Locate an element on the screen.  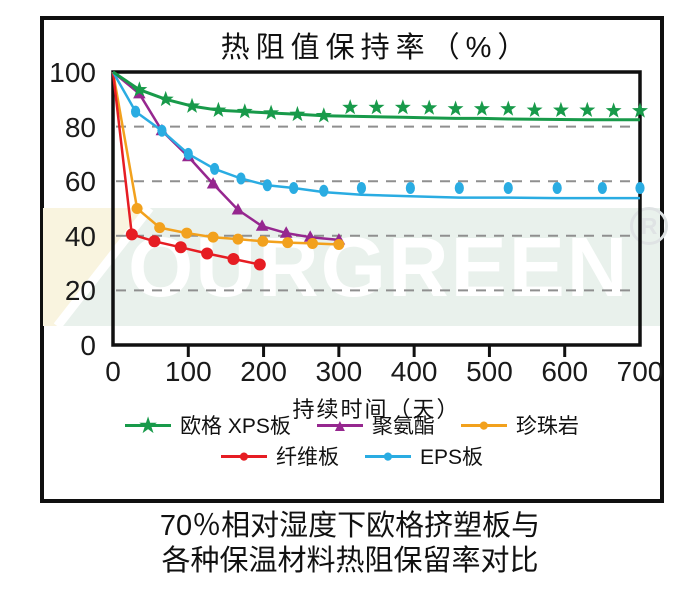
legend-item-polyurethane: ▲ 聚氨酯 is located at coordinates (375, 425).